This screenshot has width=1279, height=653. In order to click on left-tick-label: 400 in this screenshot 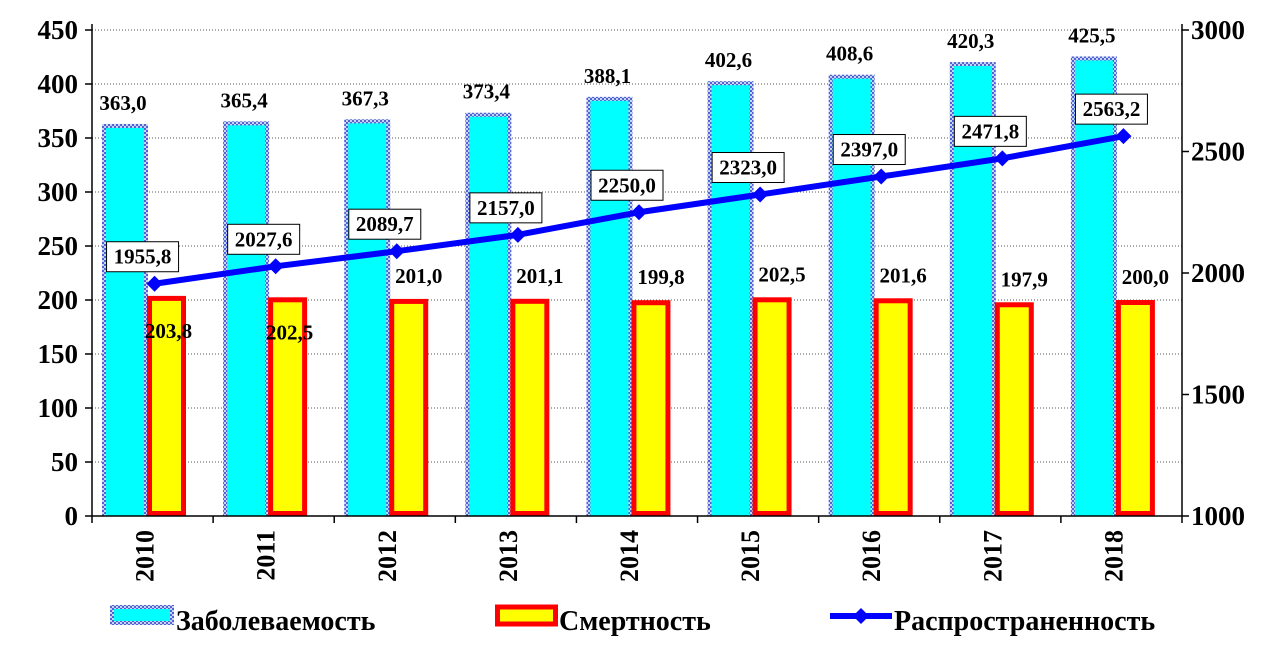, I will do `click(58, 84)`.